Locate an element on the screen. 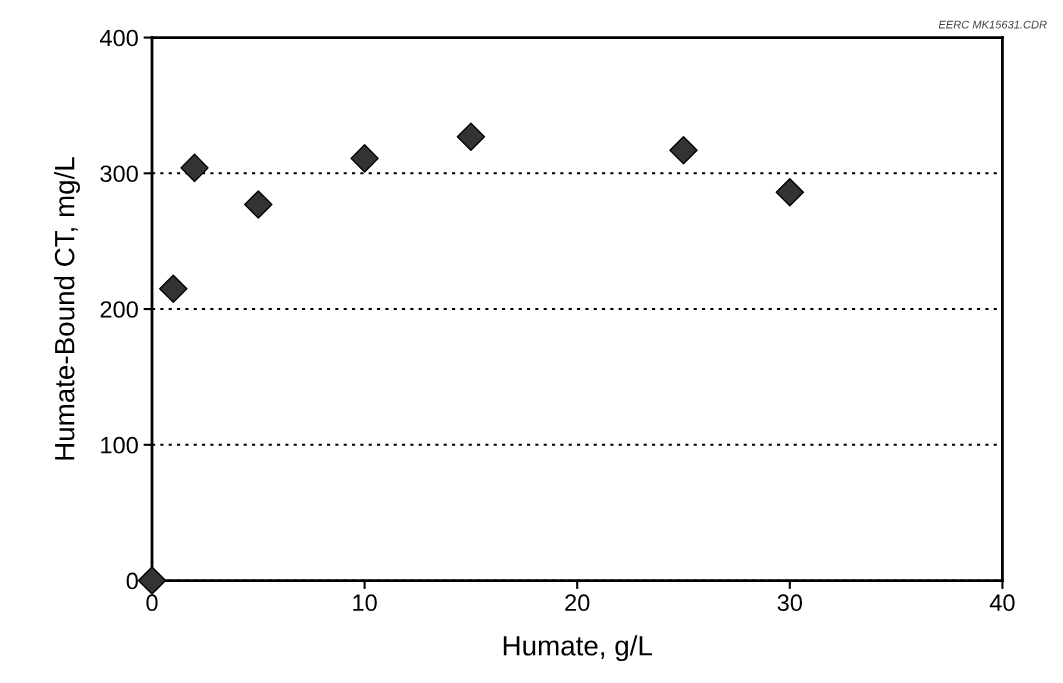 The width and height of the screenshot is (1063, 683). y-tick-label: 300 is located at coordinates (119, 174).